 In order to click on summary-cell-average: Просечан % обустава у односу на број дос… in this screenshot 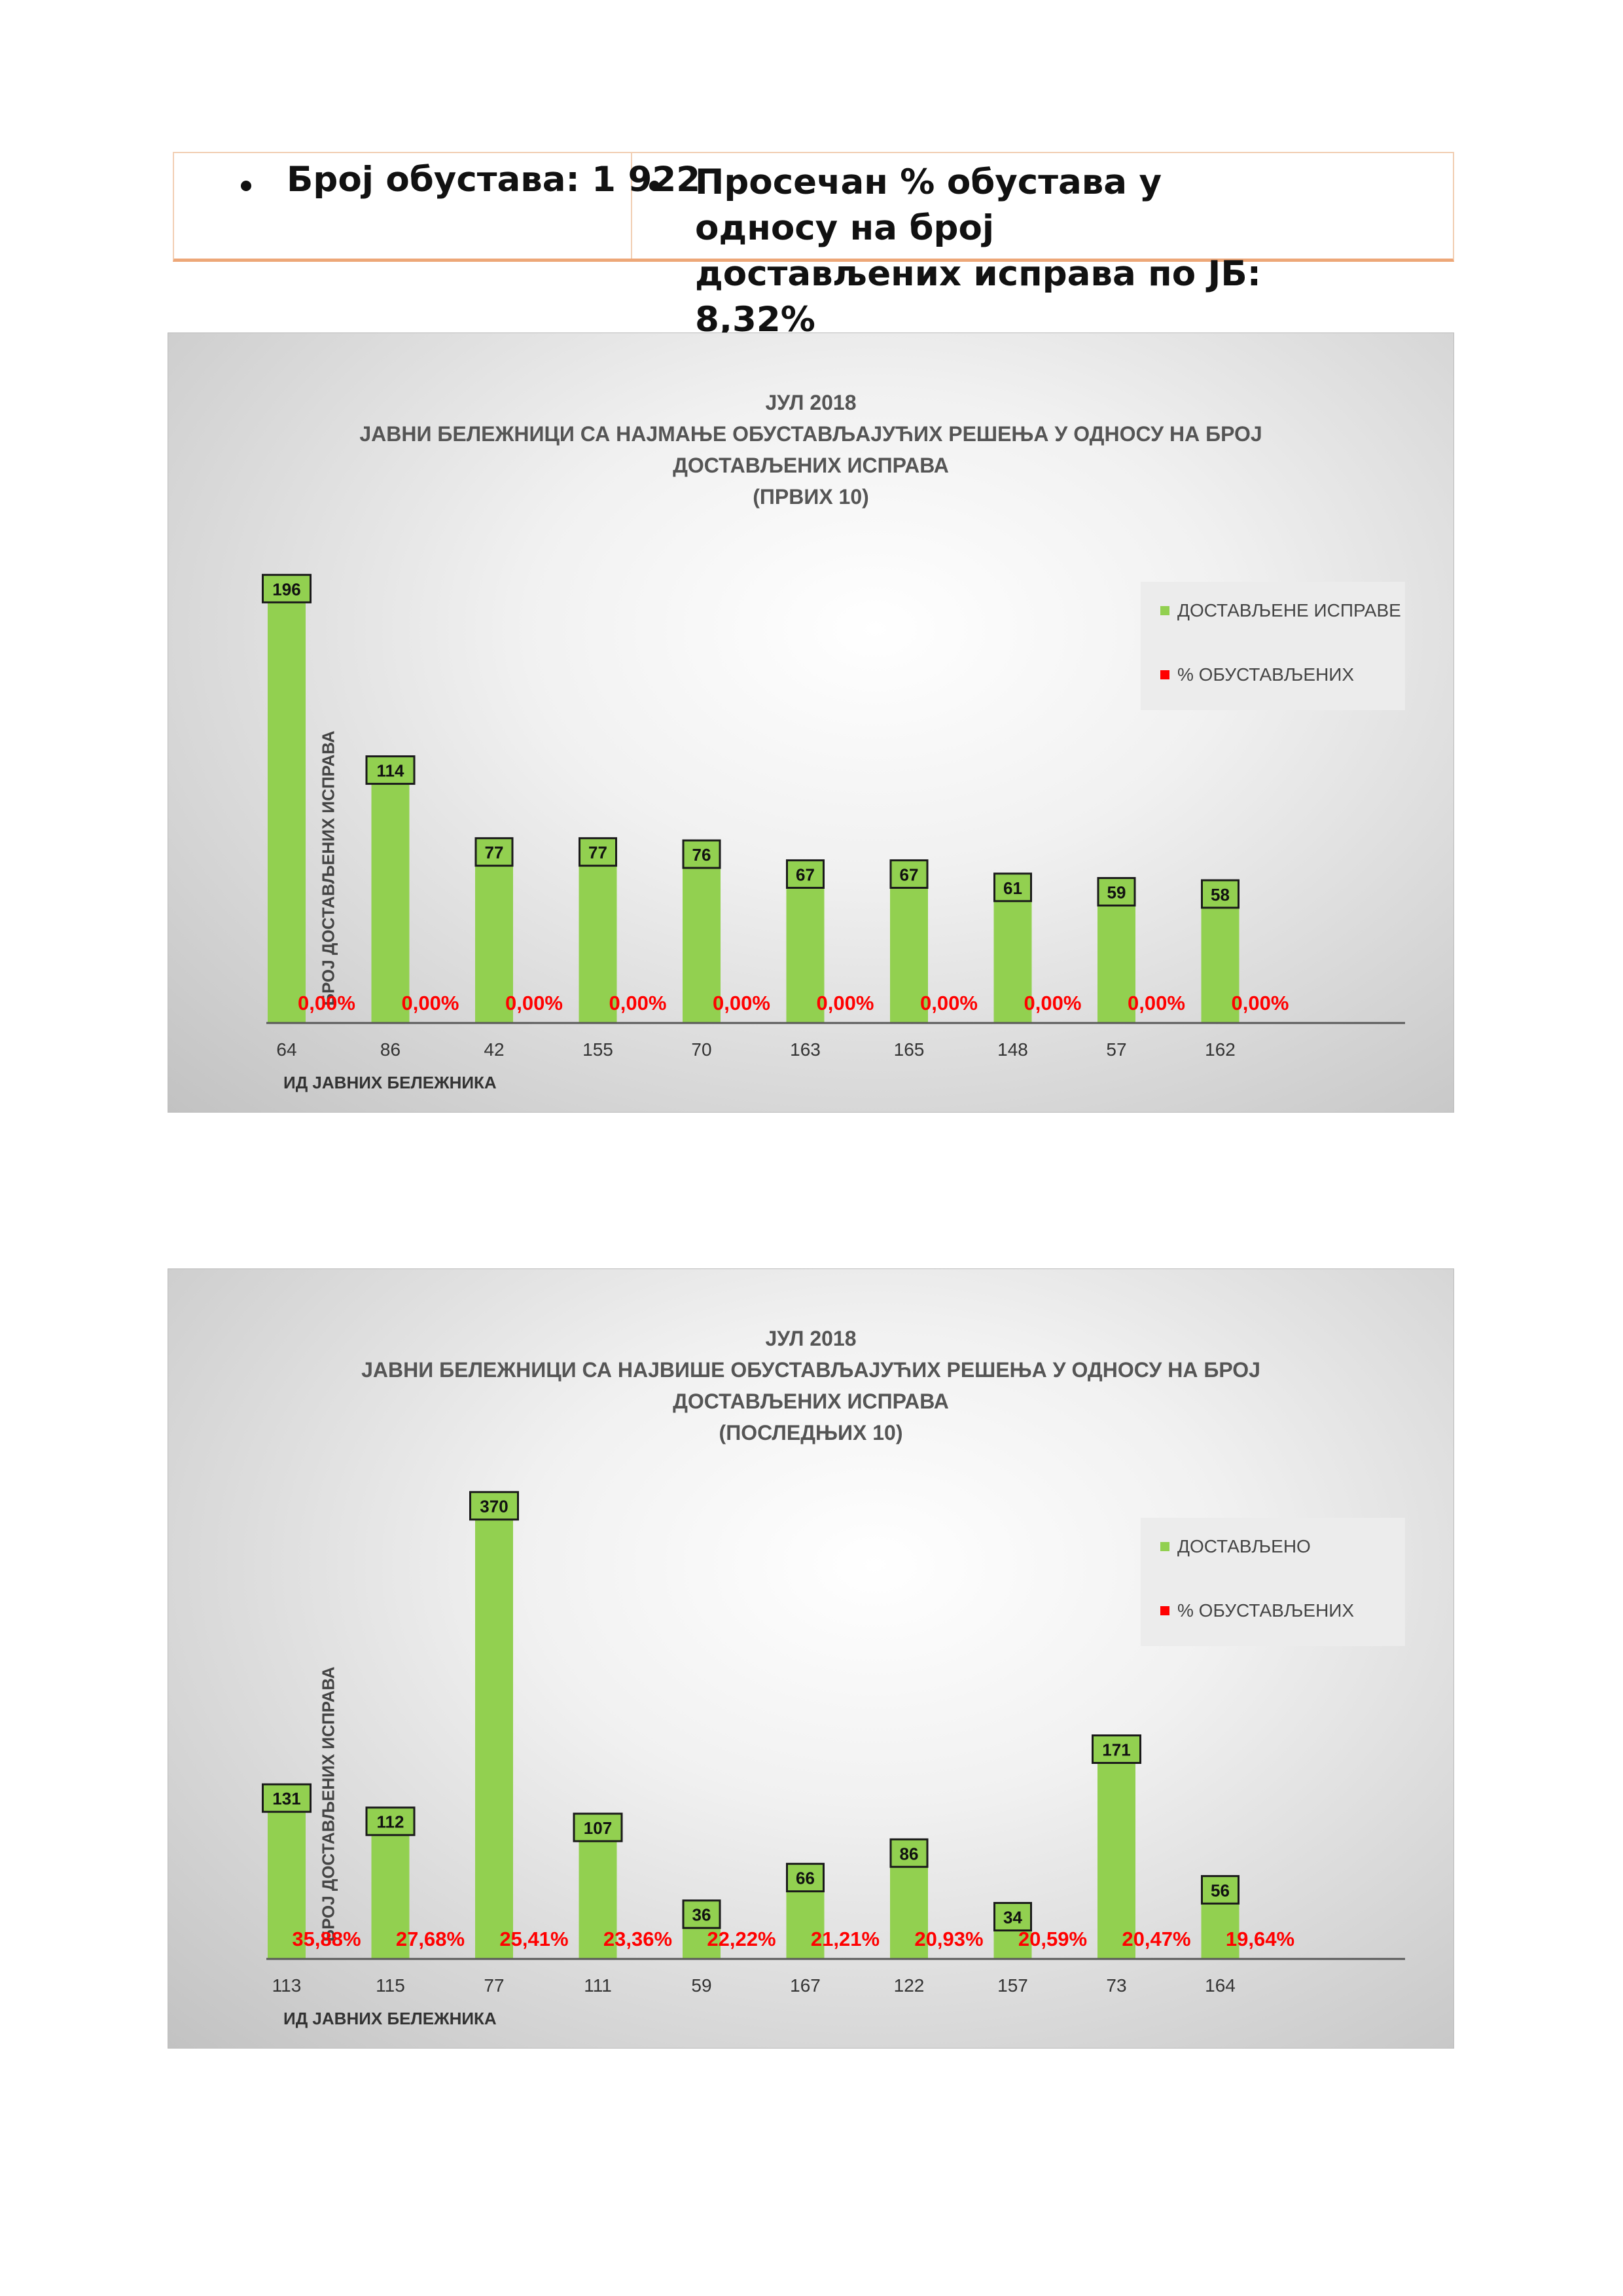, I will do `click(1042, 246)`.